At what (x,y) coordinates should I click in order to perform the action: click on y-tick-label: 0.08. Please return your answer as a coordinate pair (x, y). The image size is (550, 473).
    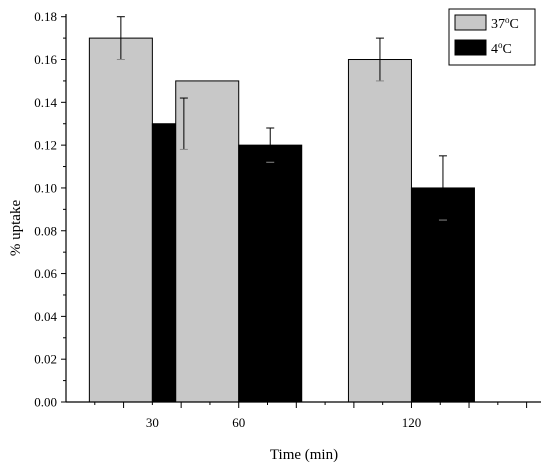
    Looking at the image, I should click on (45, 230).